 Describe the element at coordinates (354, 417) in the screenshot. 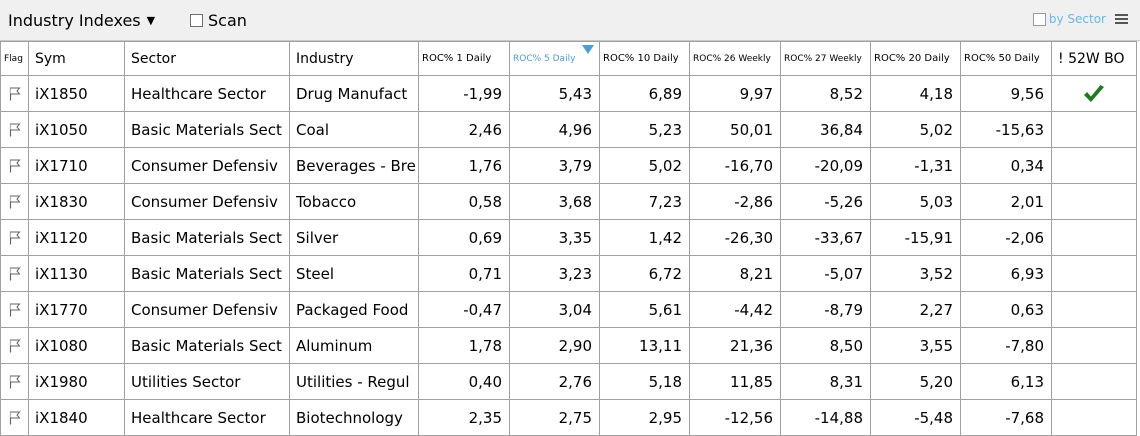

I see `industry-cell: Biotechnology` at that location.